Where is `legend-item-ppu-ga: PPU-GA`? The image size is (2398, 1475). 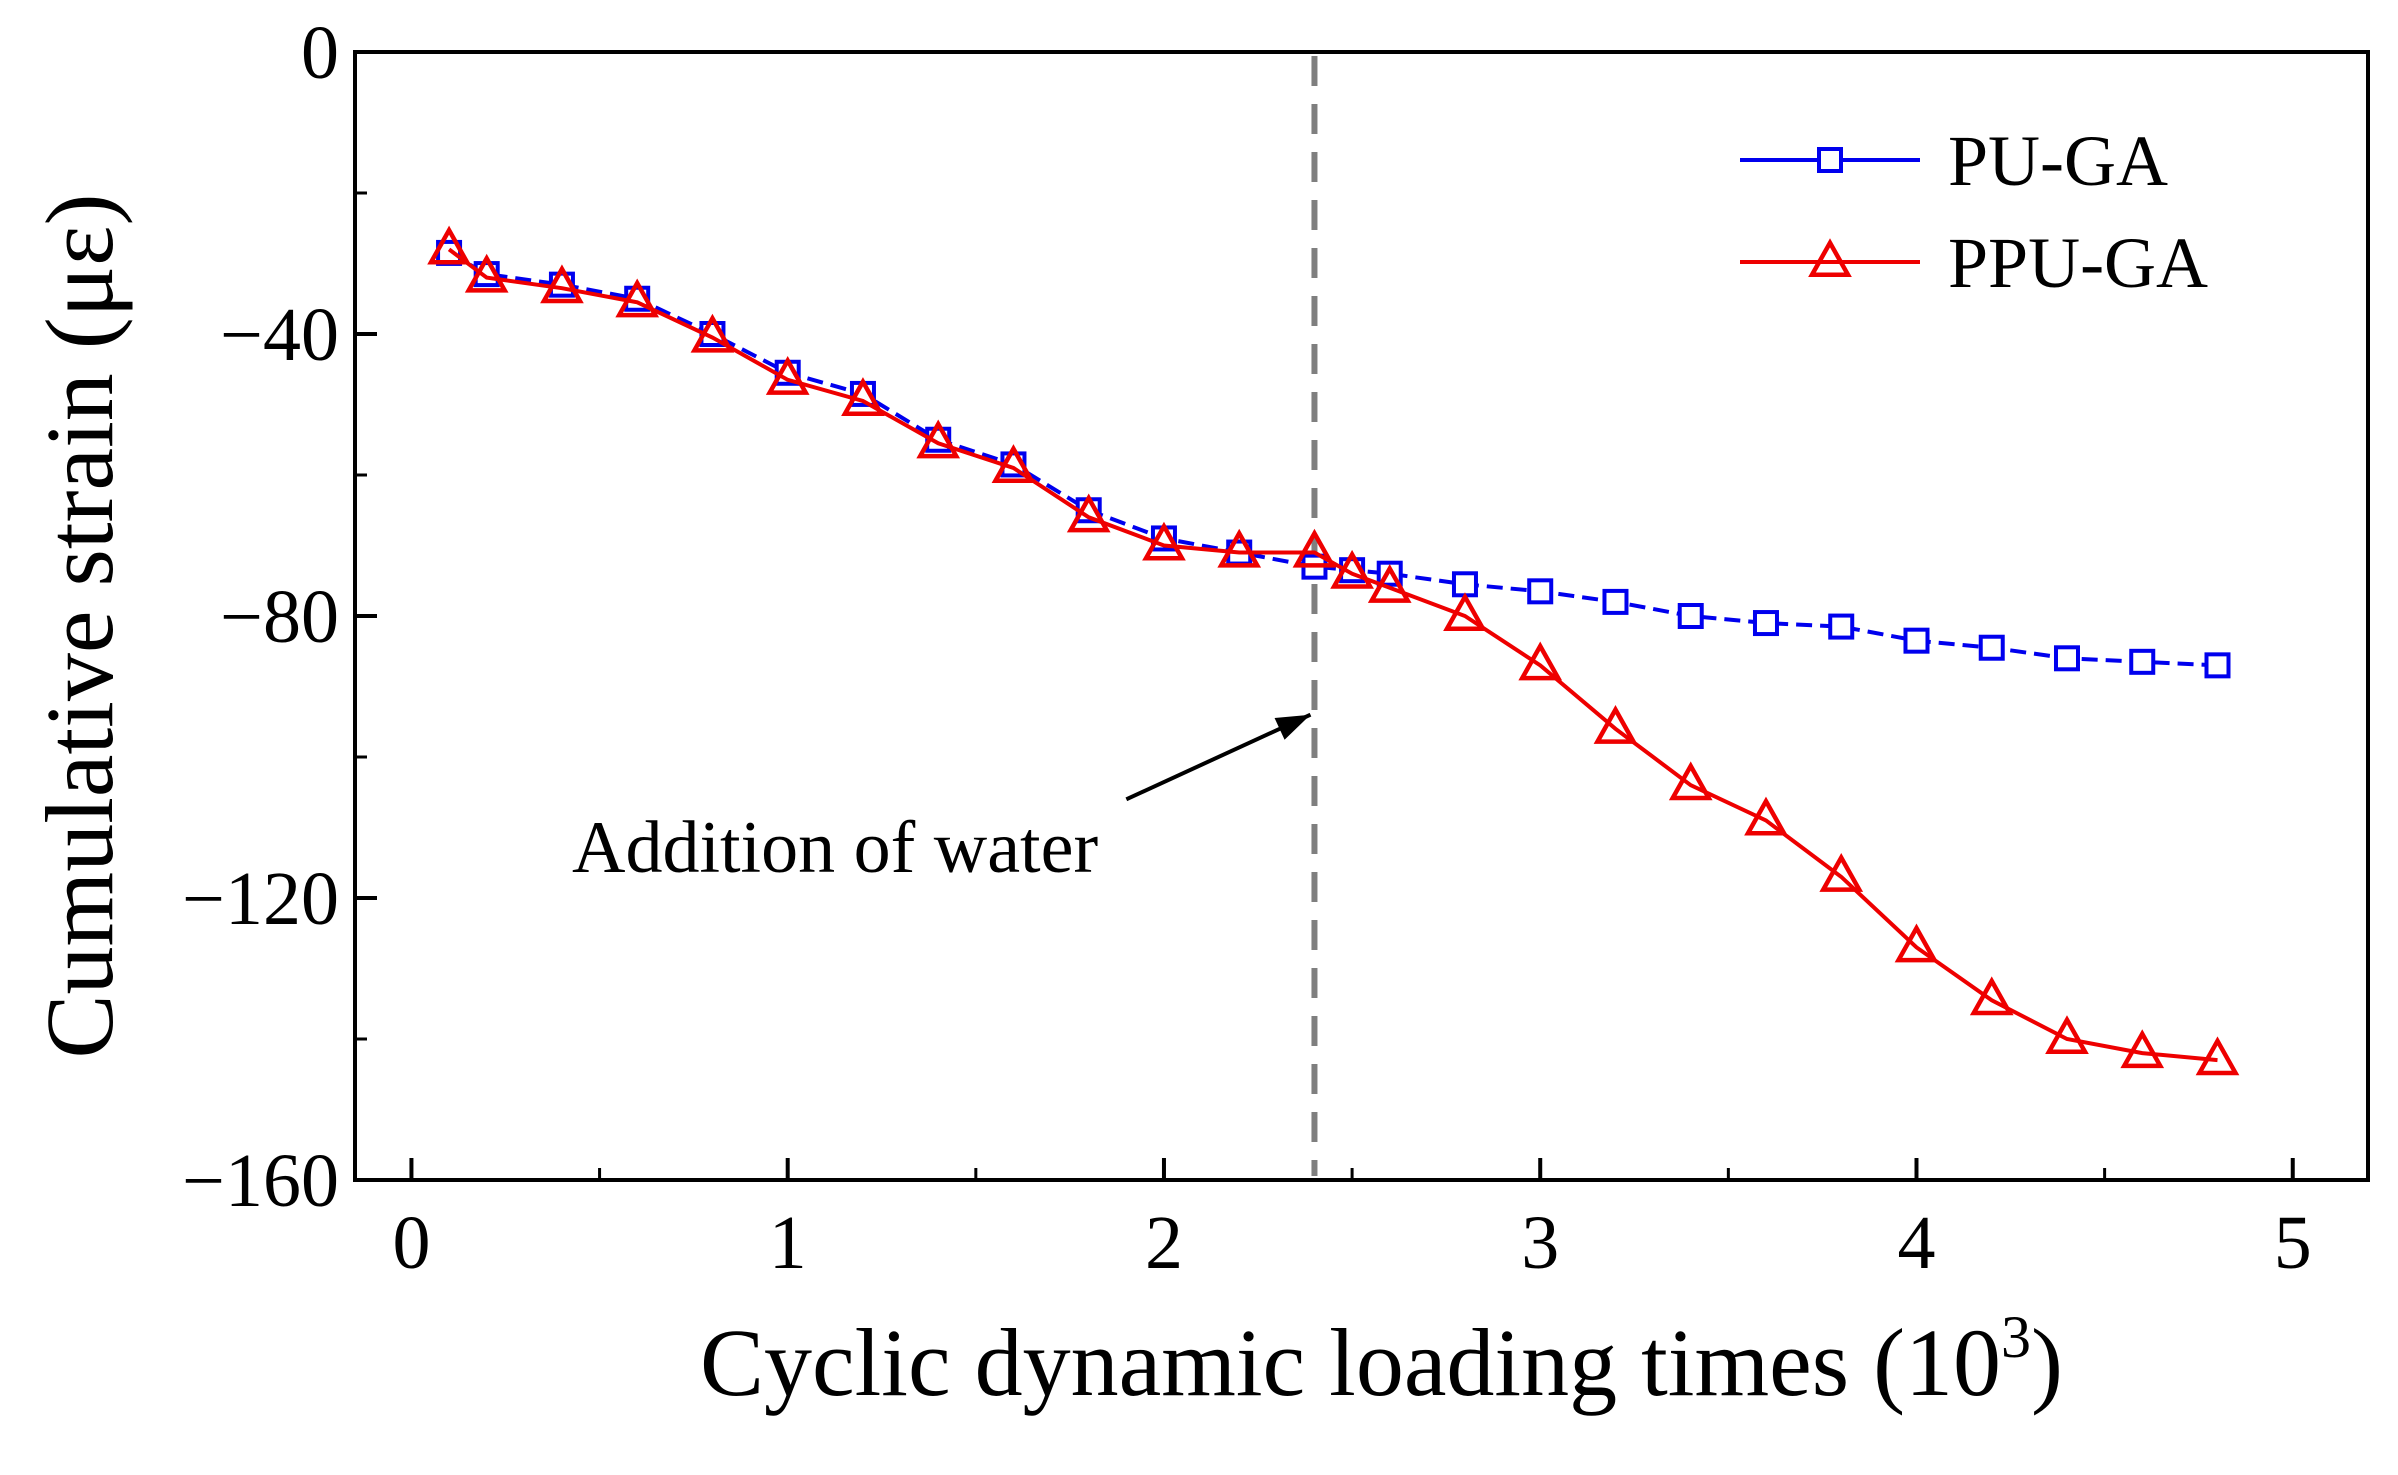 legend-item-ppu-ga: PPU-GA is located at coordinates (1974, 263).